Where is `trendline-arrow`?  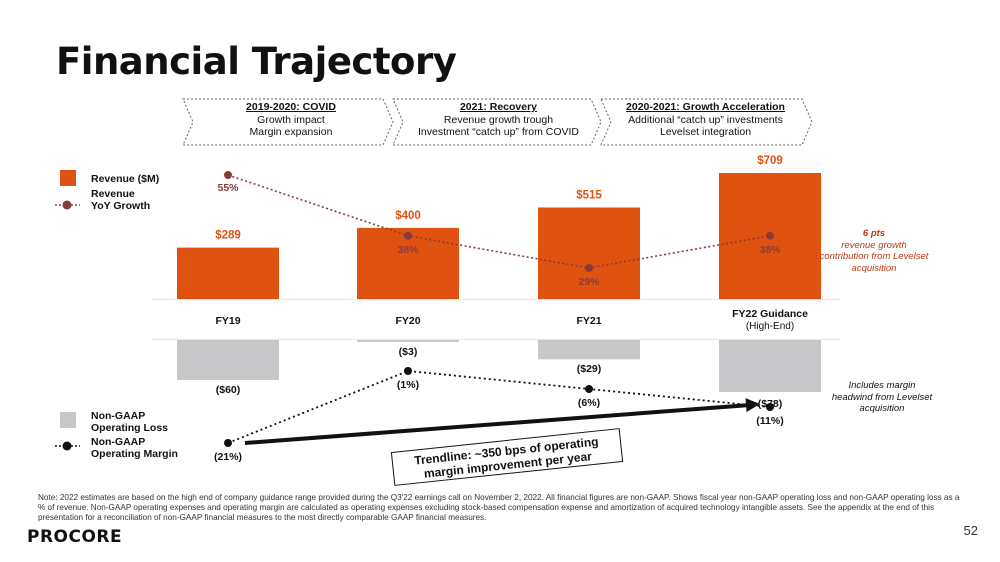 trendline-arrow is located at coordinates (497, 424).